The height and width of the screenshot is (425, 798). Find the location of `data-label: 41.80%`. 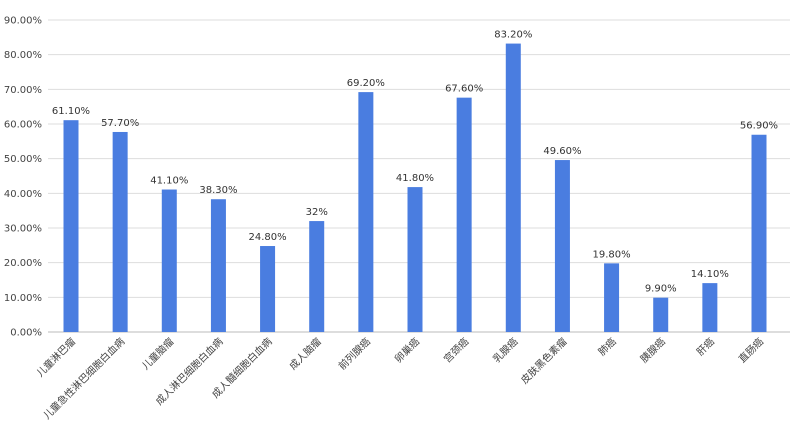

data-label: 41.80% is located at coordinates (415, 178).